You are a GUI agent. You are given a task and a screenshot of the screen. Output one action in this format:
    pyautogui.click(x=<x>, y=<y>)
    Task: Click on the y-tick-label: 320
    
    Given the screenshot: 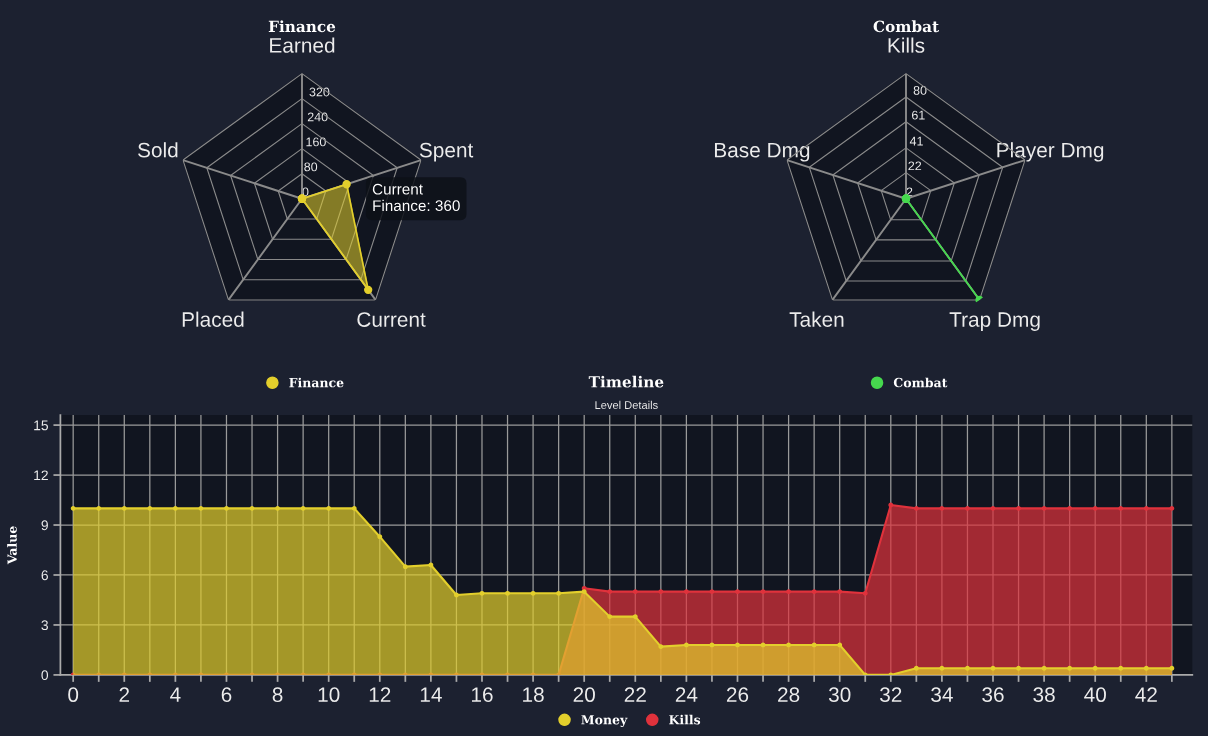 What is the action you would take?
    pyautogui.click(x=319, y=92)
    